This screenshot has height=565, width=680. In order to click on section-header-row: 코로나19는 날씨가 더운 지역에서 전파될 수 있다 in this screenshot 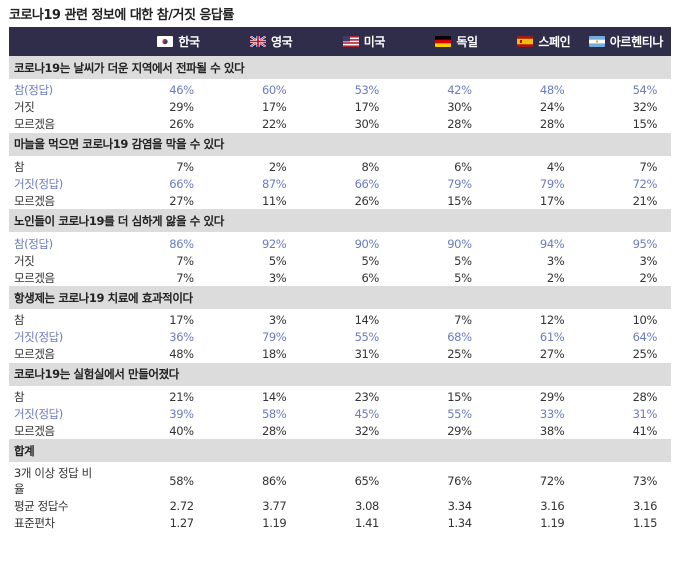, I will do `click(340, 67)`.